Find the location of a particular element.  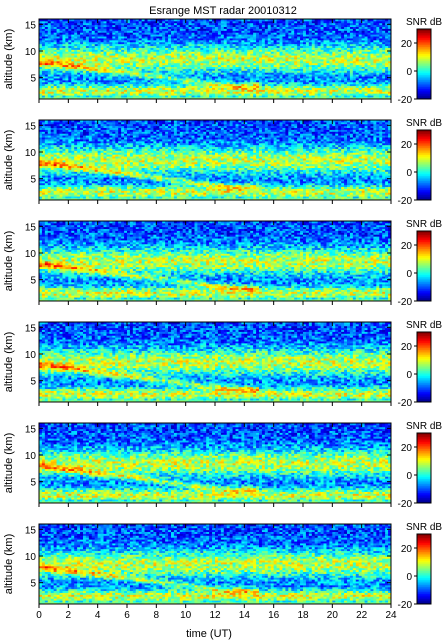

heatmap-cells is located at coordinates (215, 59).